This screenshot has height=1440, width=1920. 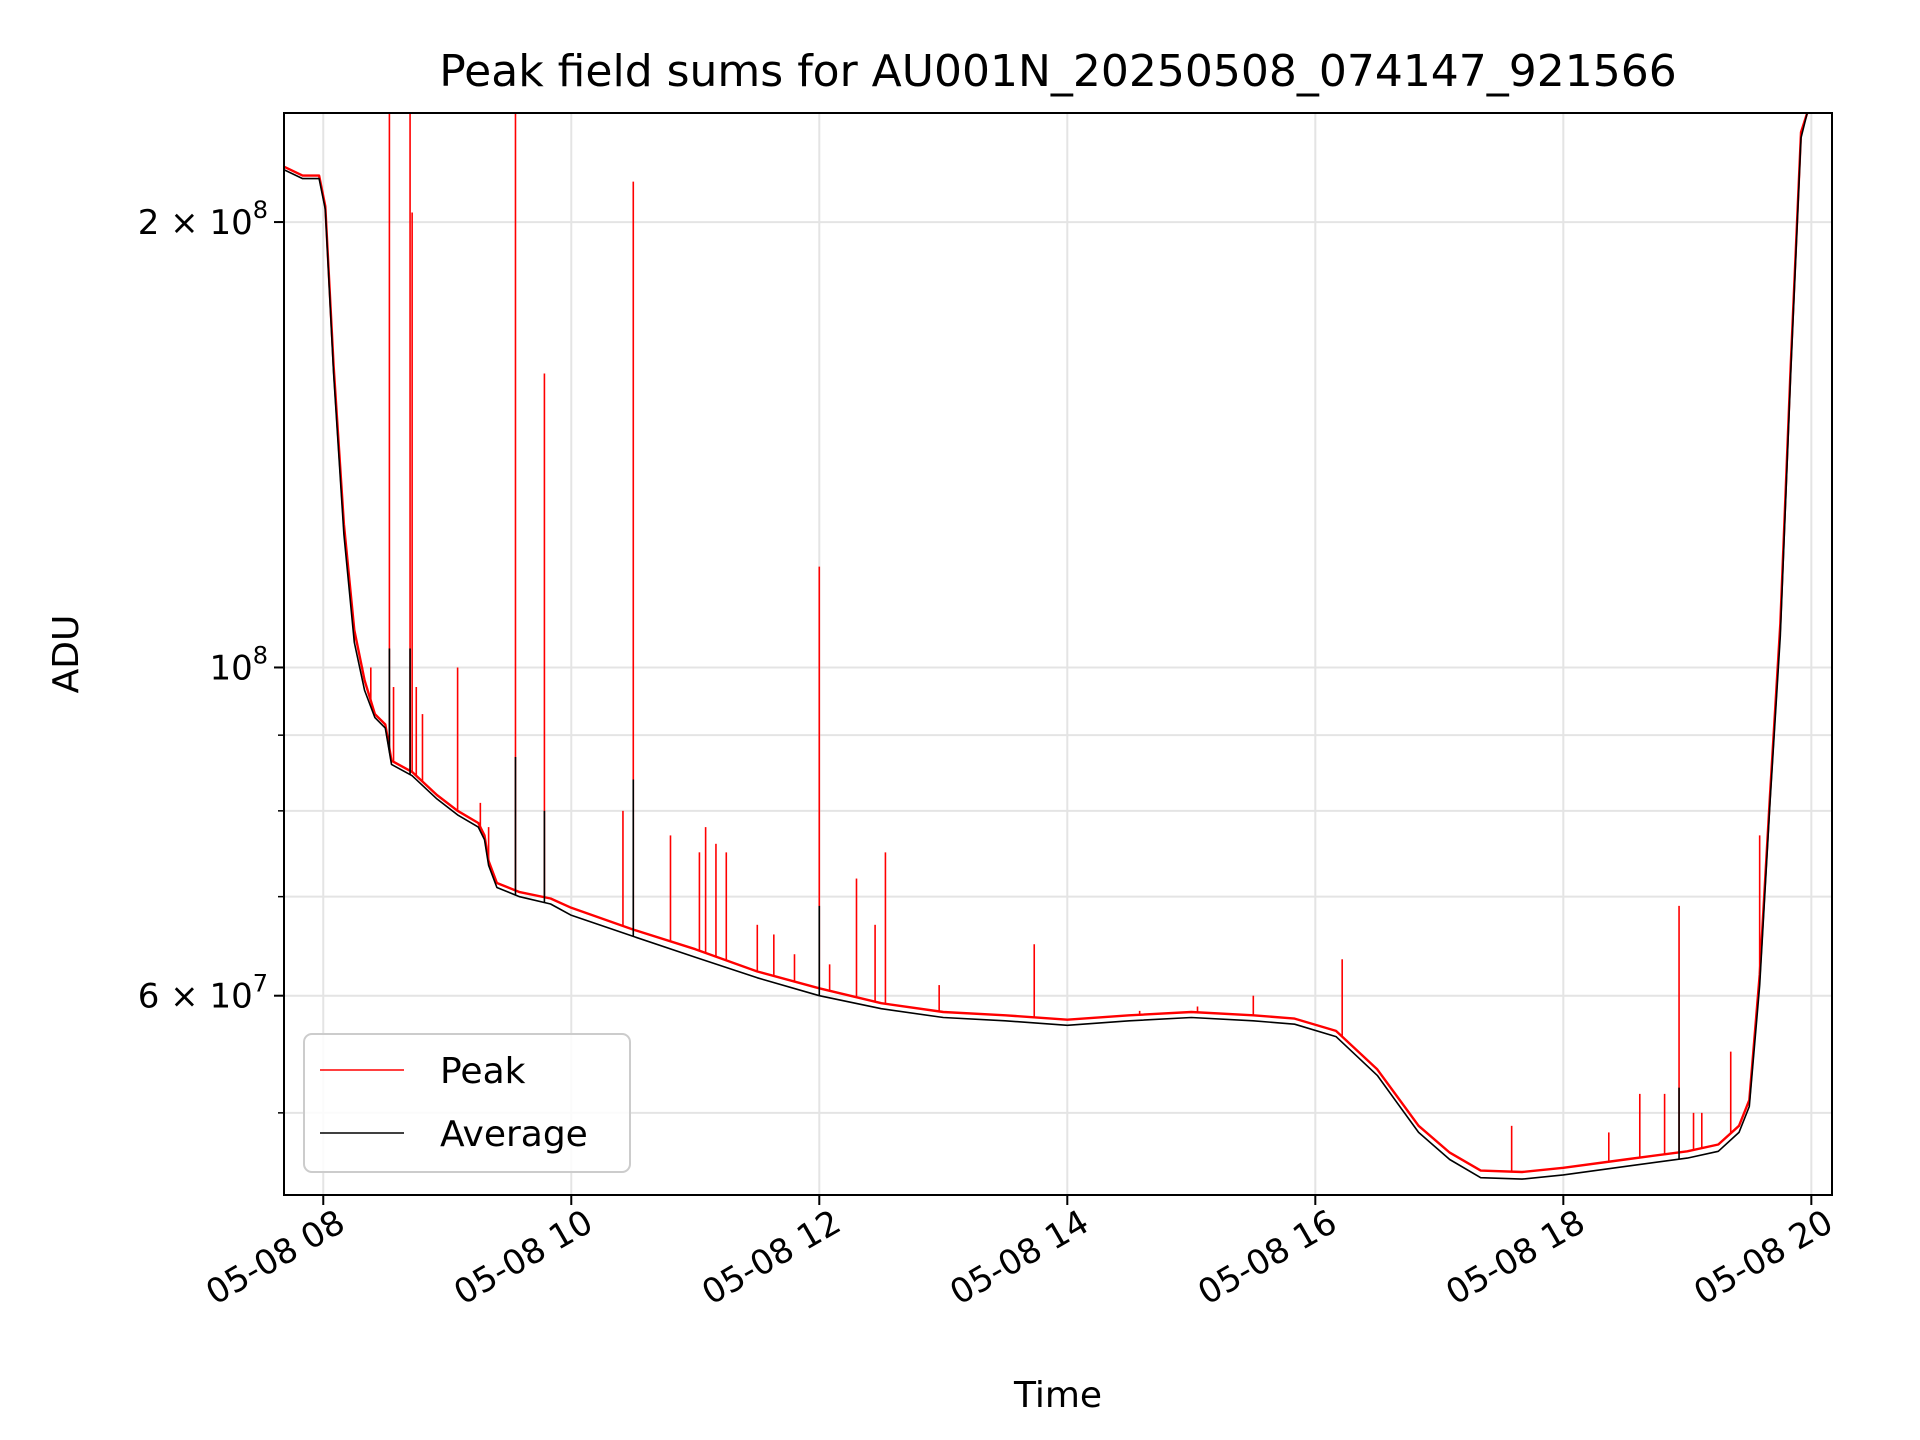 I want to click on y-axis-label: ADU, so click(x=66, y=654).